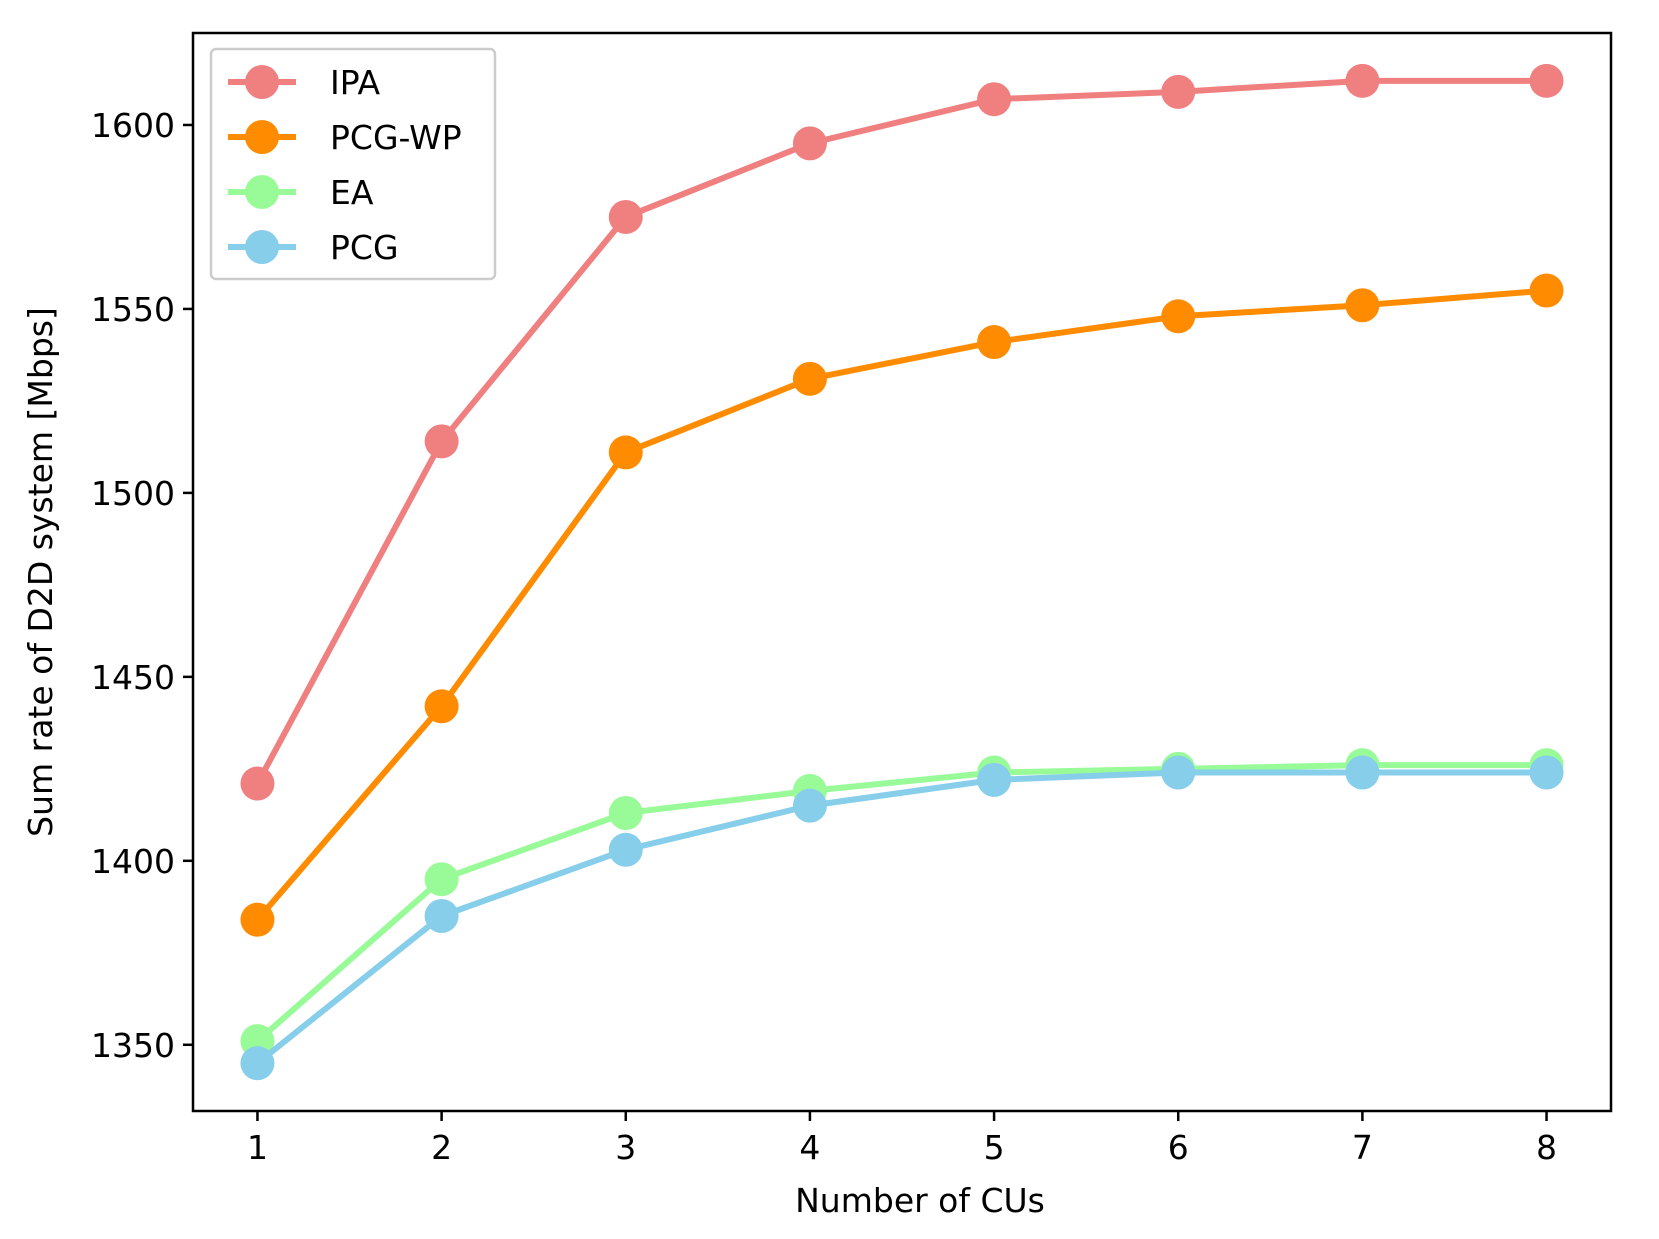 This screenshot has width=1659, height=1239. I want to click on x-tick-label: 6, so click(1178, 1147).